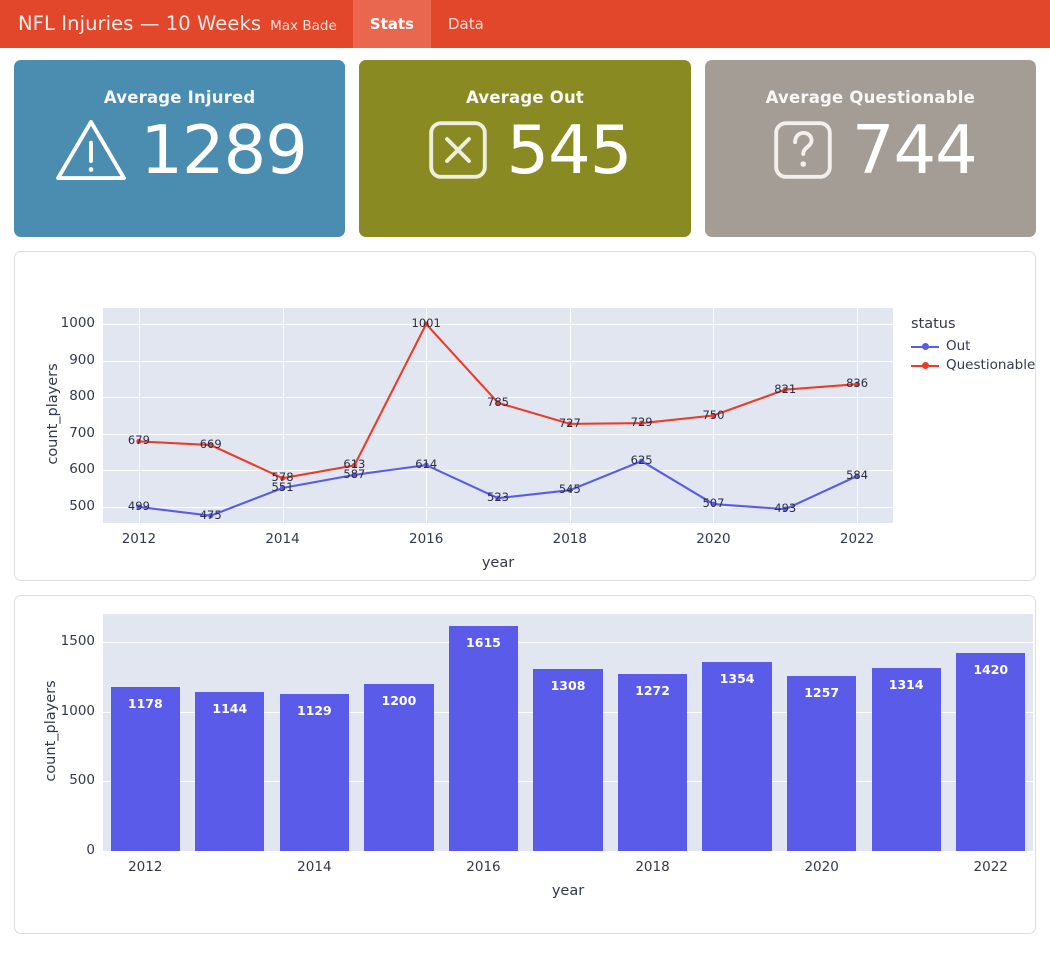 This screenshot has height=955, width=1050. Describe the element at coordinates (498, 563) in the screenshot. I see `x-axis-title: year` at that location.